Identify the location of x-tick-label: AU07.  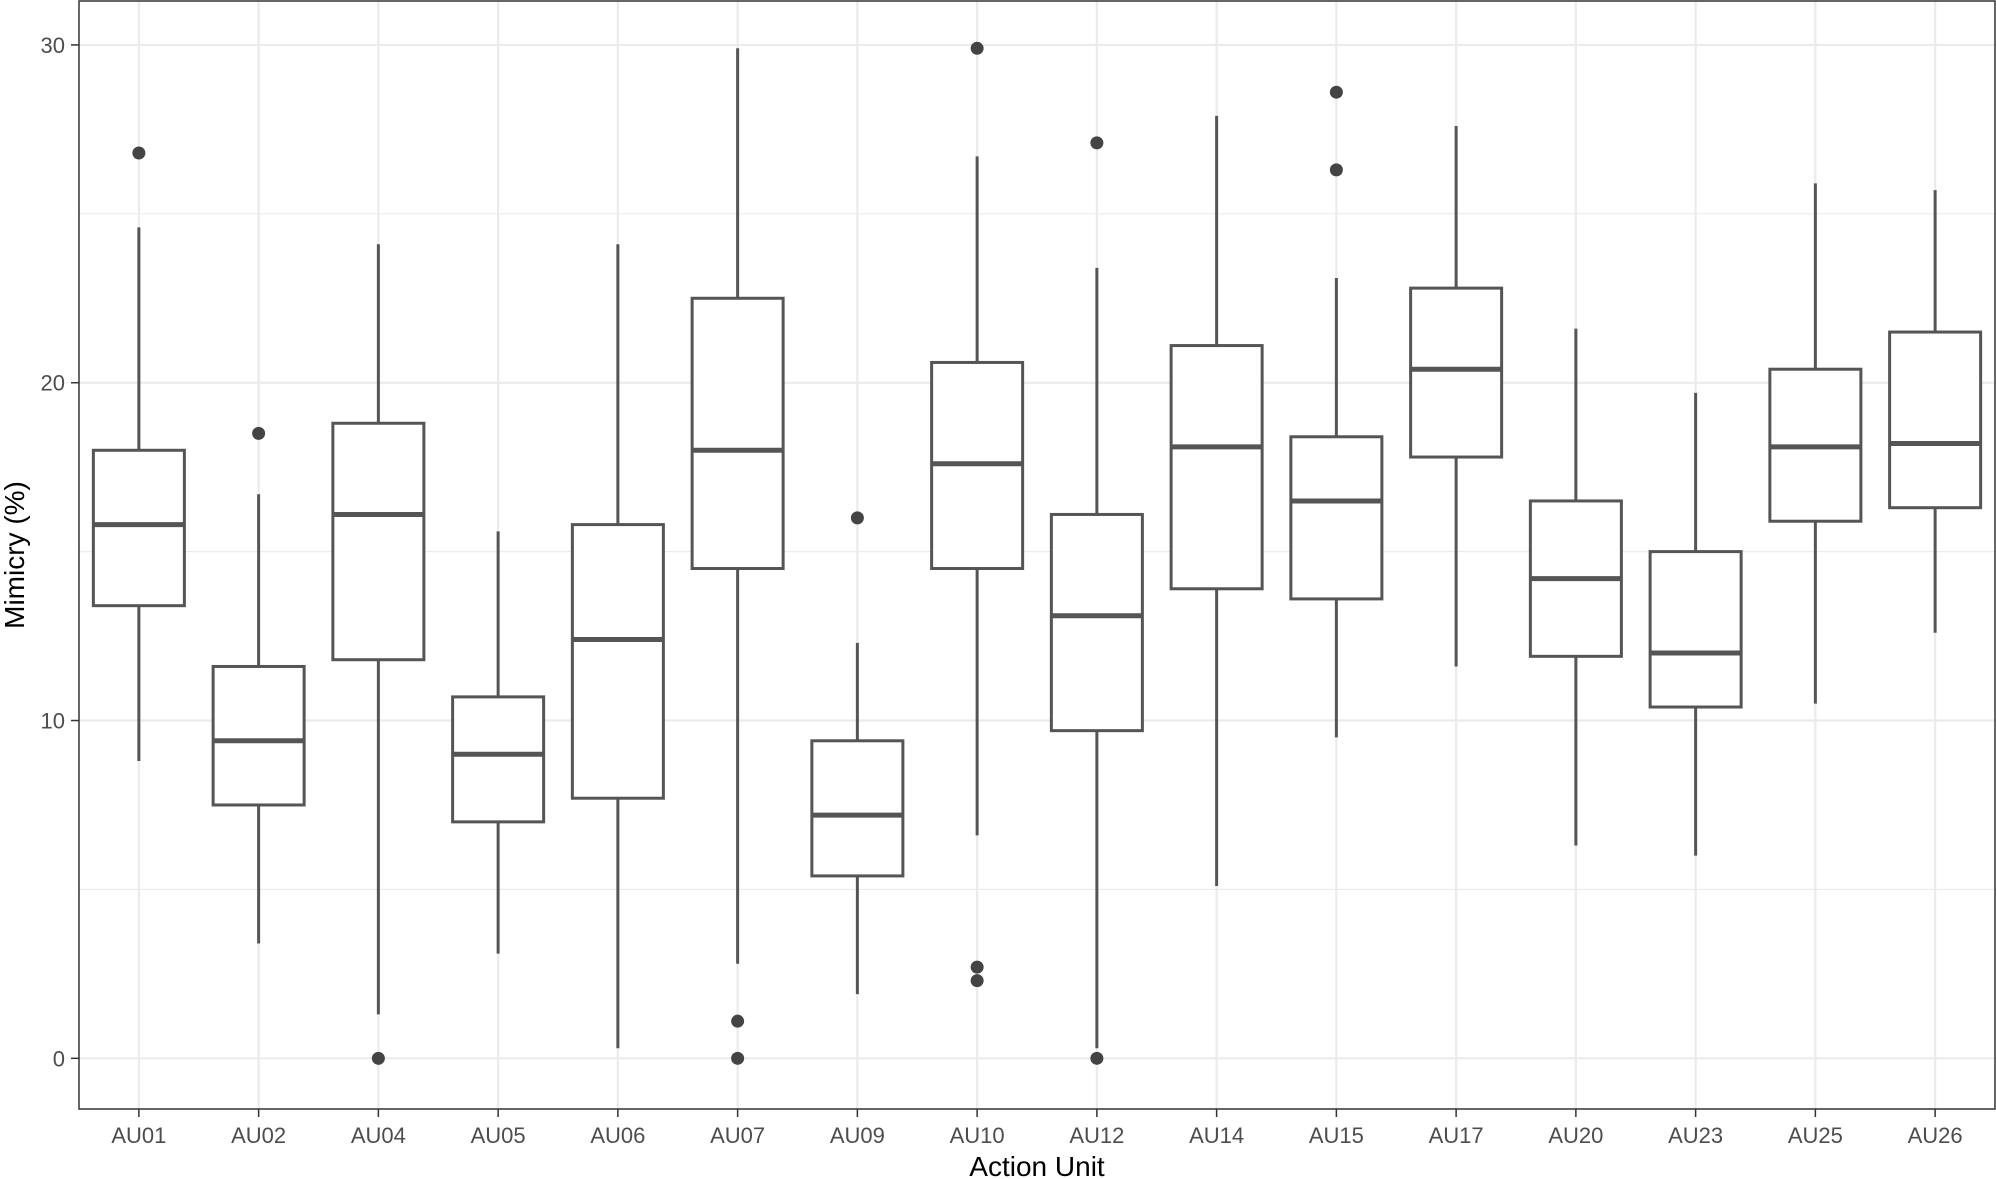
(737, 1135).